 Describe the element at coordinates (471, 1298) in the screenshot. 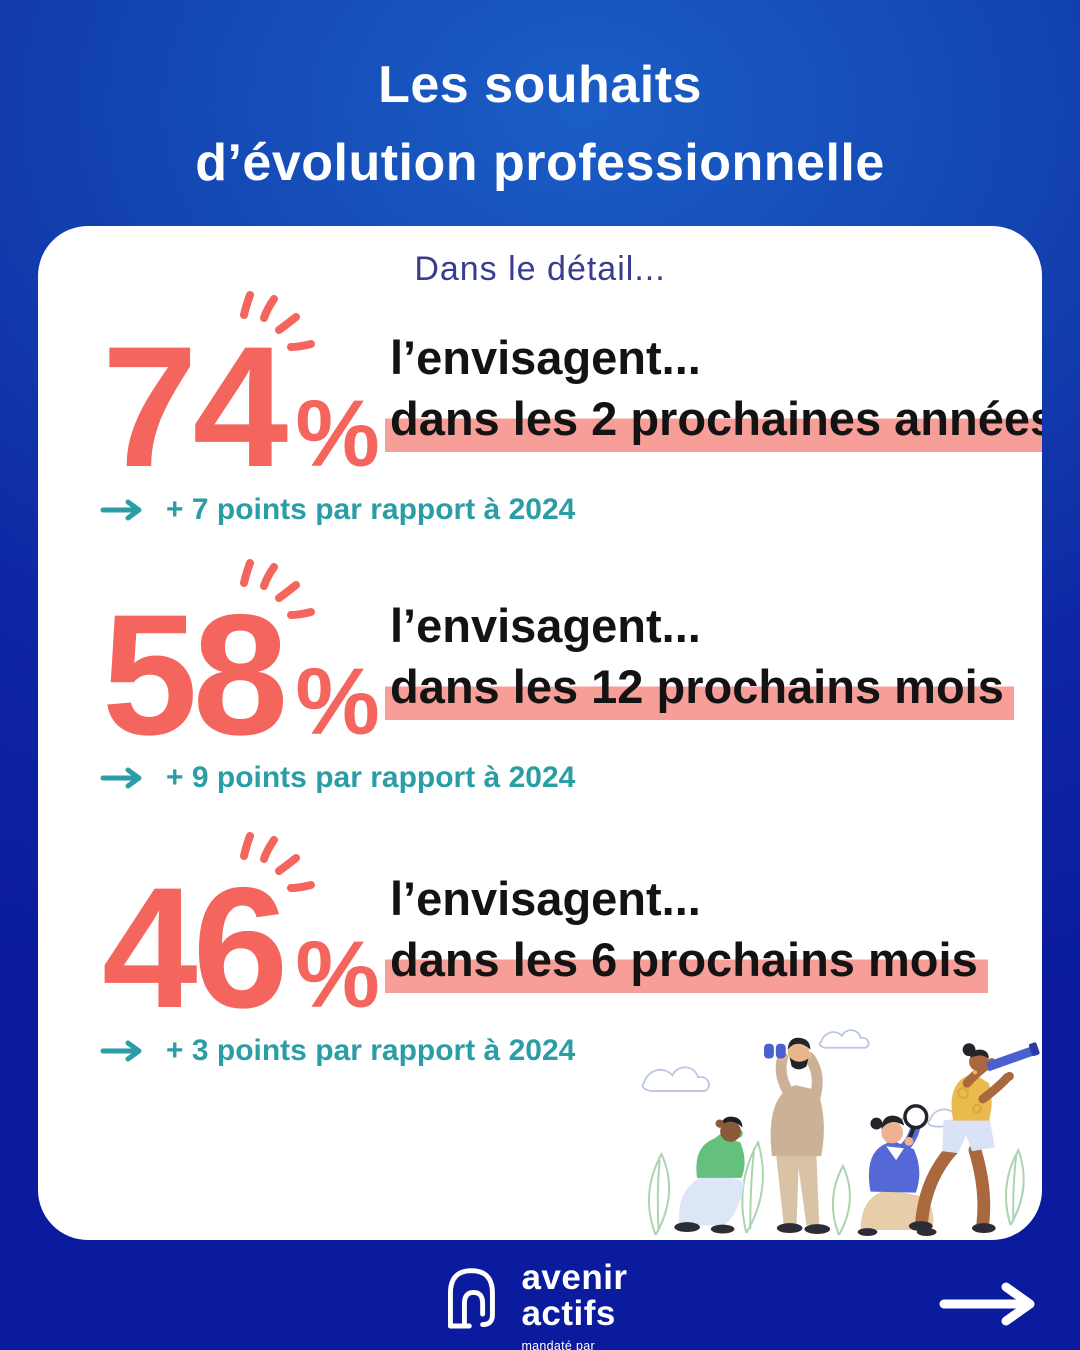

I see `avenir-actifs-logo-icon` at that location.